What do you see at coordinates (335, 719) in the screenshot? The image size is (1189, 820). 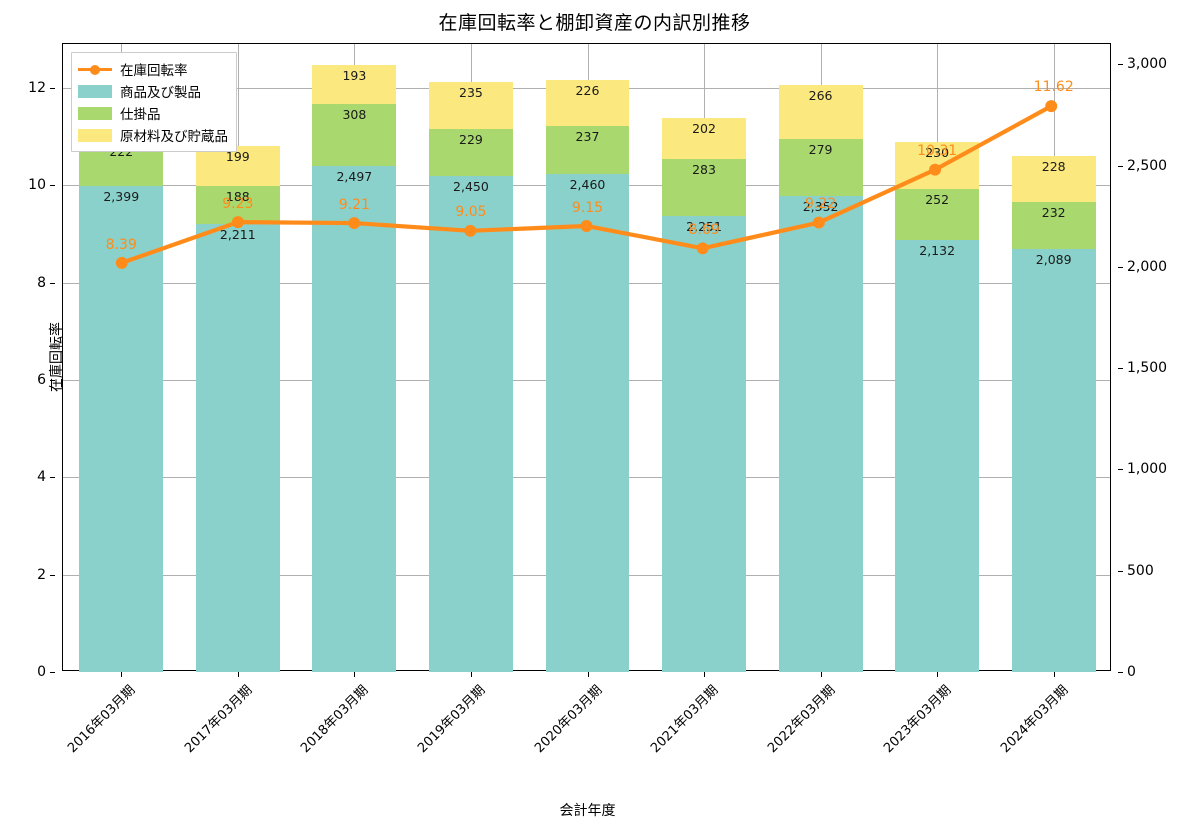 I see `x-axis-tick-label: 2018年03月期` at bounding box center [335, 719].